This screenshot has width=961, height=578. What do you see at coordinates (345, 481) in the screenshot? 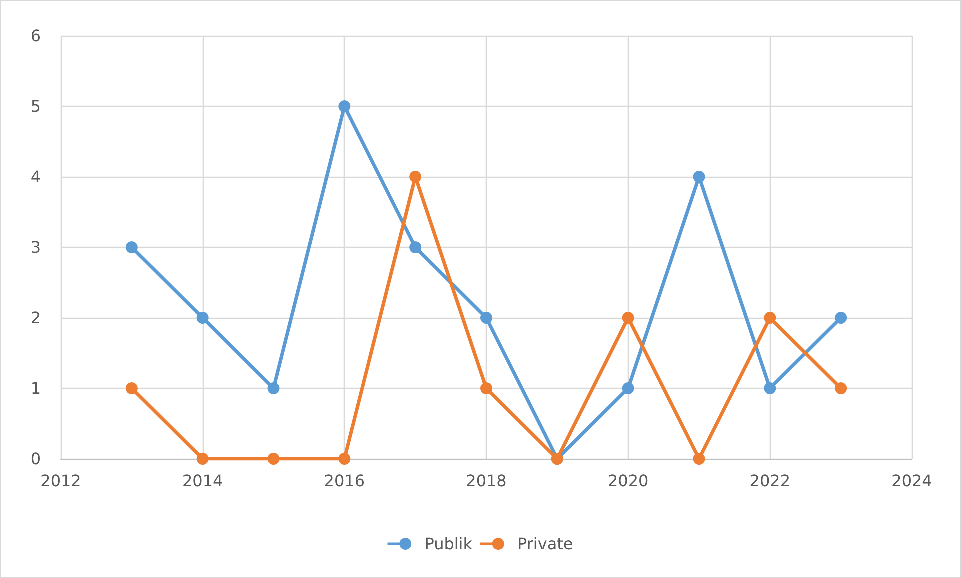
I see `x-tick-label: 2016` at bounding box center [345, 481].